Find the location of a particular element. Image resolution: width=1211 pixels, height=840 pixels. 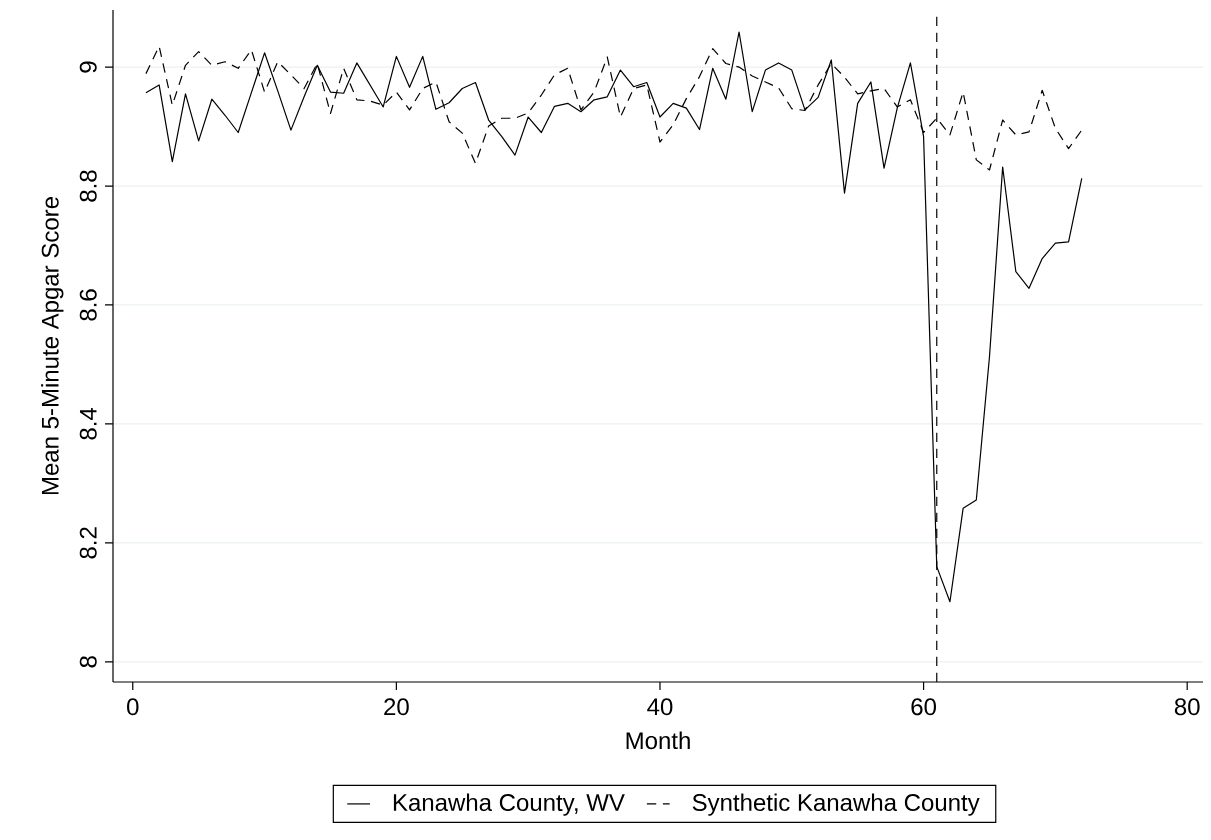

x-tick-label: 60 is located at coordinates (923, 707).